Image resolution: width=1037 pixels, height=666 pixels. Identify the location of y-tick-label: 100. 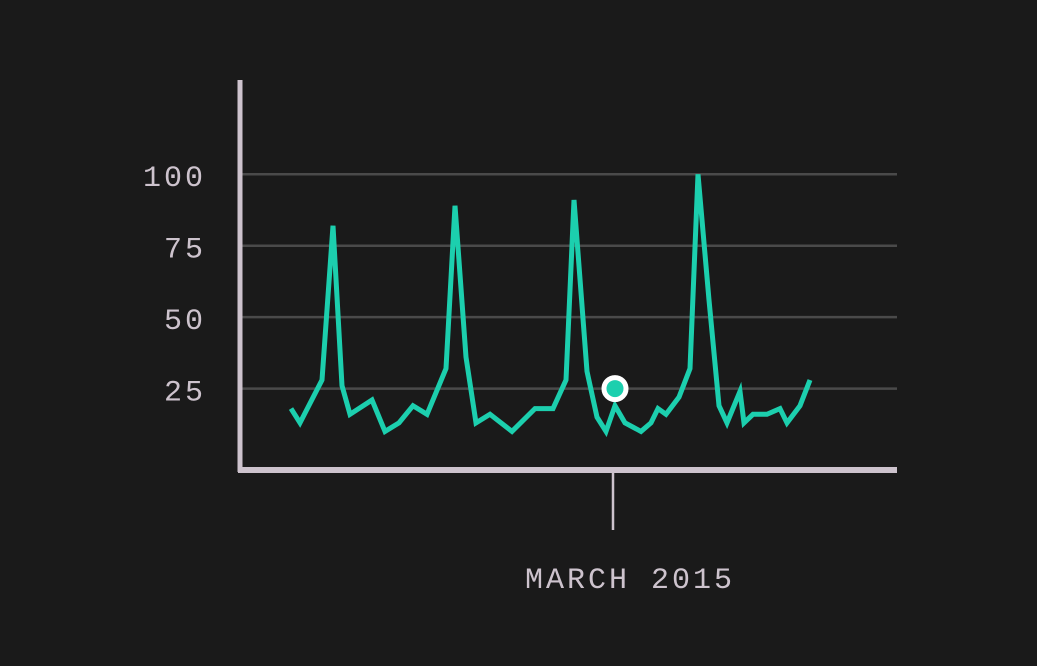
(174, 179).